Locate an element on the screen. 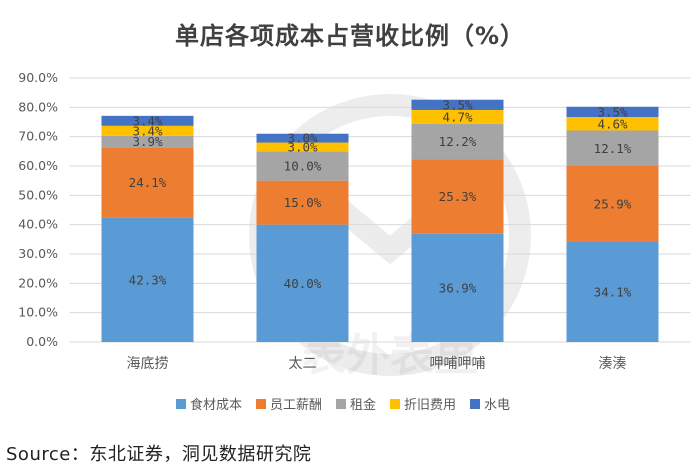 The image size is (700, 474). data-label: 25.3% is located at coordinates (458, 196).